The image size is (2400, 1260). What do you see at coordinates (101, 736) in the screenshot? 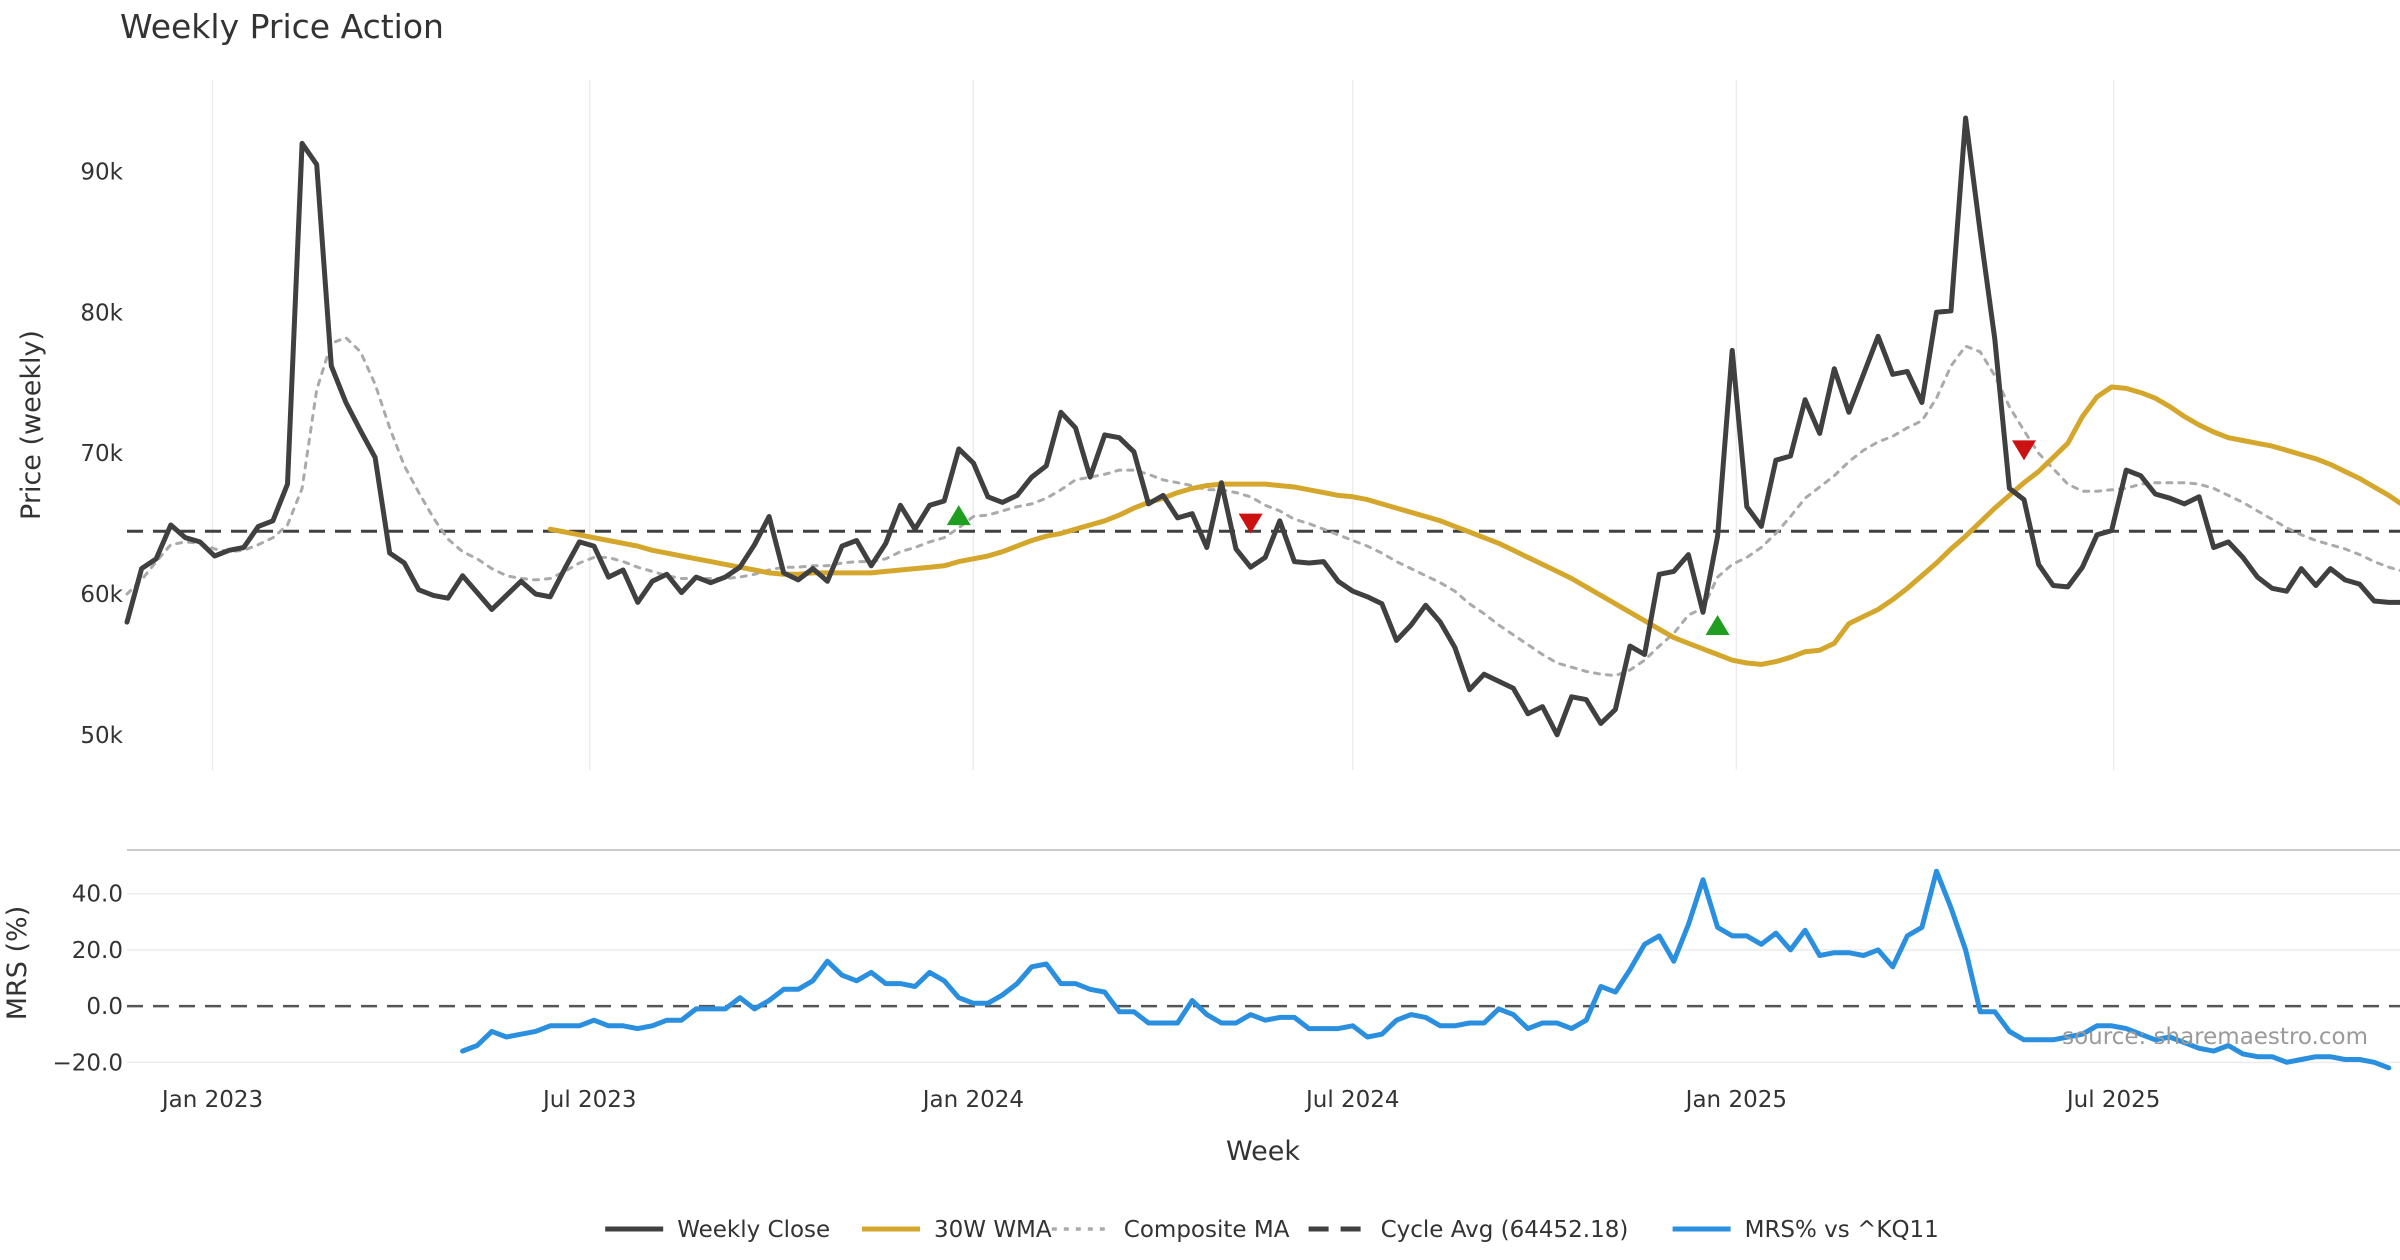
I see `price-y-tick-label: 50k` at bounding box center [101, 736].